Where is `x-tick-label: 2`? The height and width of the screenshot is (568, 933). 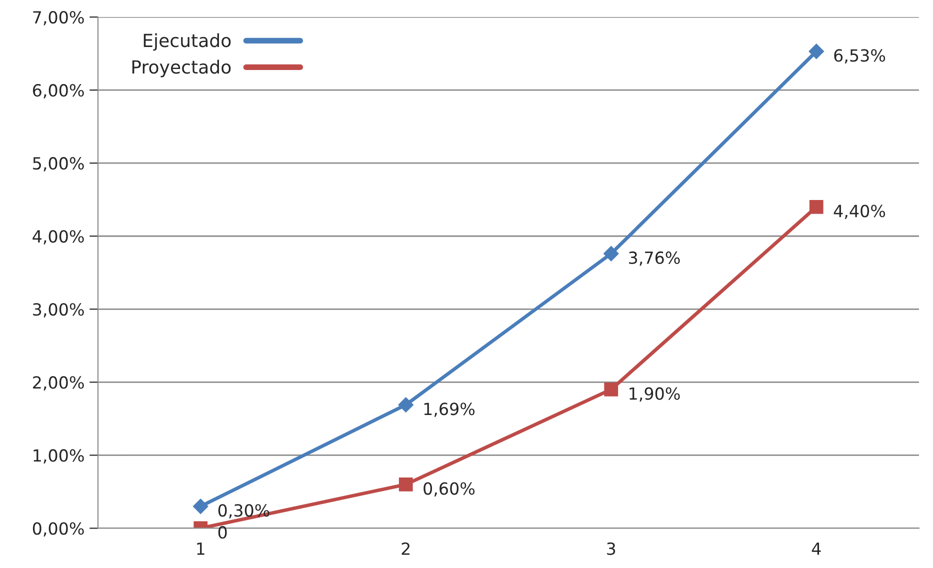 x-tick-label: 2 is located at coordinates (406, 548).